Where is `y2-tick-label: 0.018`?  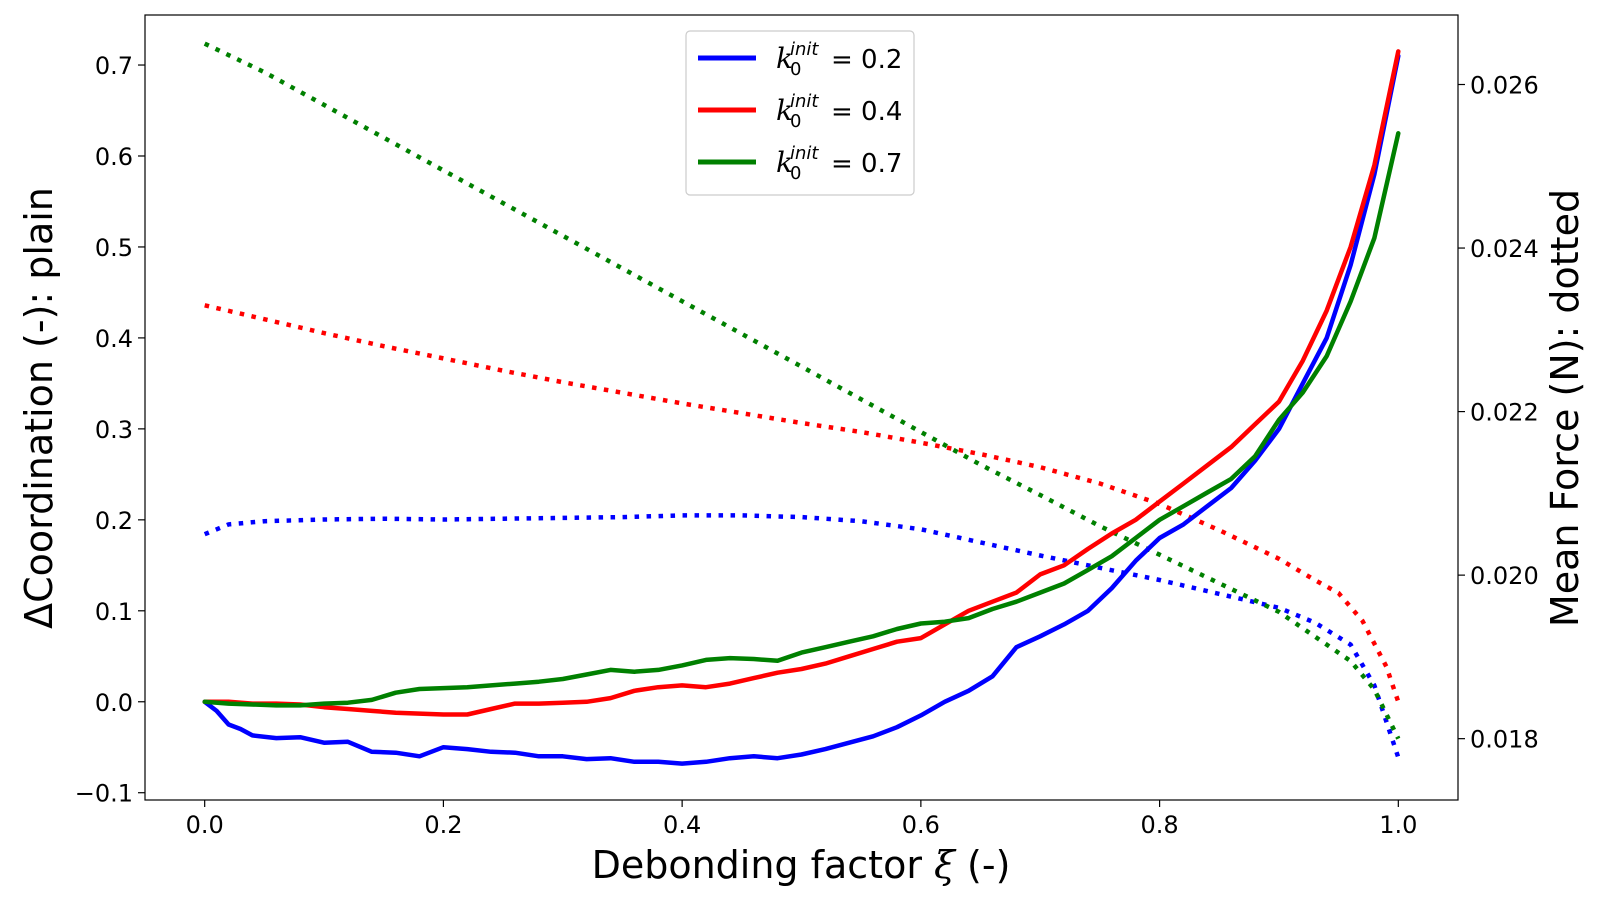 y2-tick-label: 0.018 is located at coordinates (1504, 740).